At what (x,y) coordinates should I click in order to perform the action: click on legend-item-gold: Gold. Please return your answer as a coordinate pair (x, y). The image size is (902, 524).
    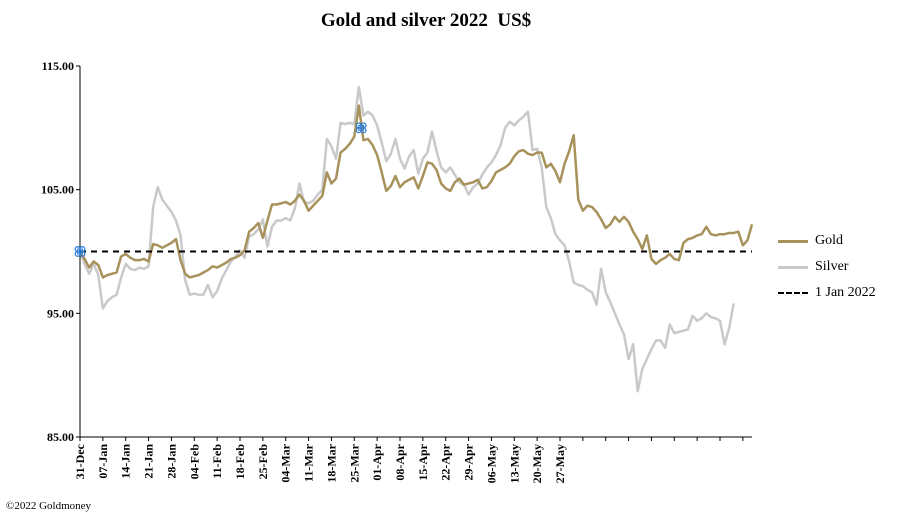
    Looking at the image, I should click on (827, 241).